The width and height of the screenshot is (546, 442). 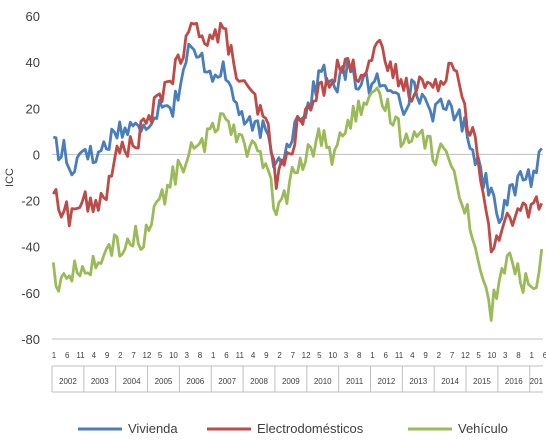 What do you see at coordinates (482, 381) in the screenshot?
I see `x-year-label: 2015` at bounding box center [482, 381].